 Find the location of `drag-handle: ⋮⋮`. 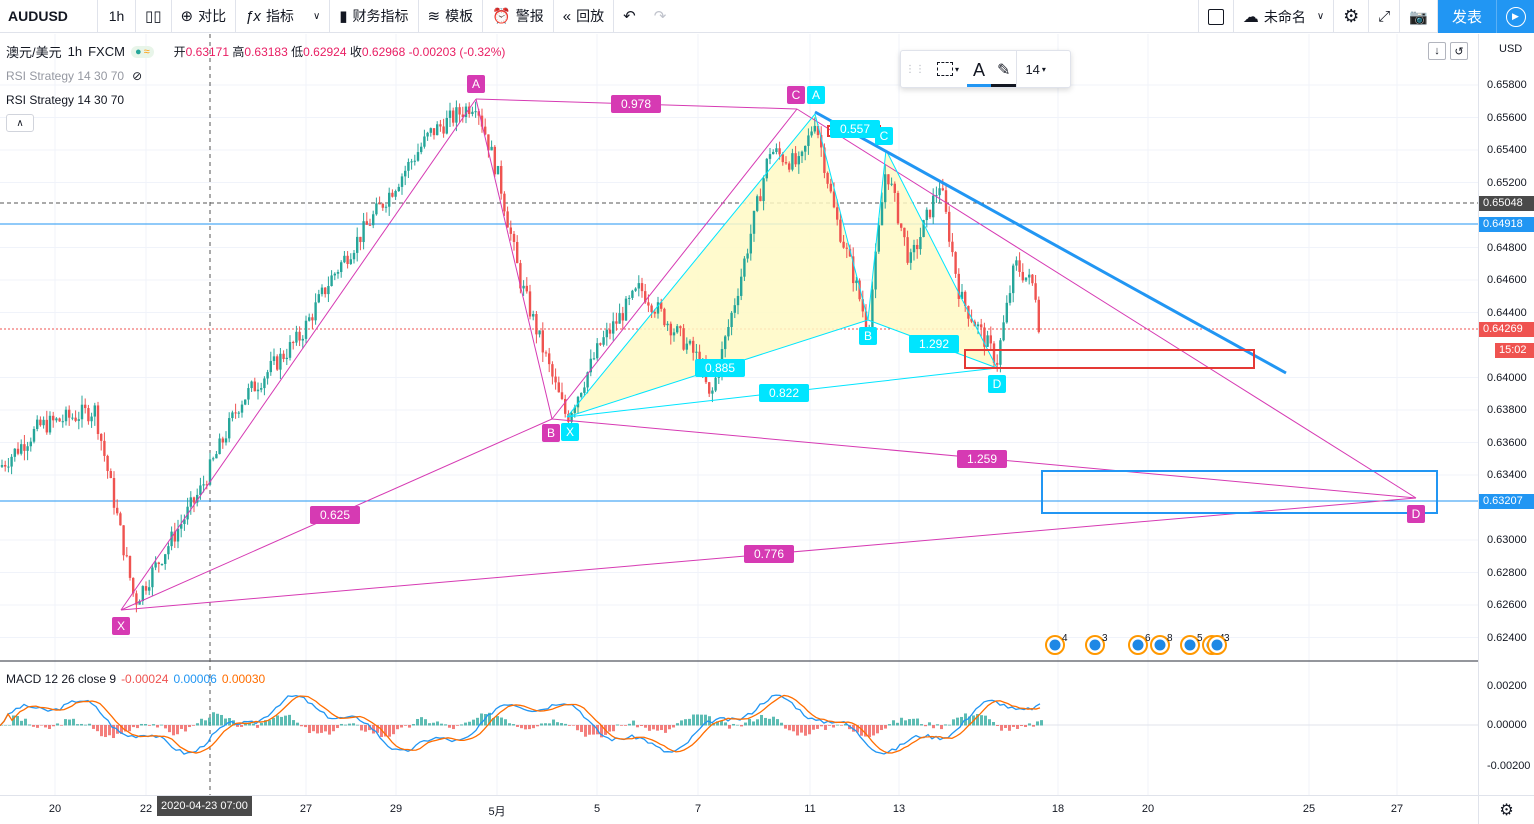

drag-handle: ⋮⋮ is located at coordinates (915, 69).